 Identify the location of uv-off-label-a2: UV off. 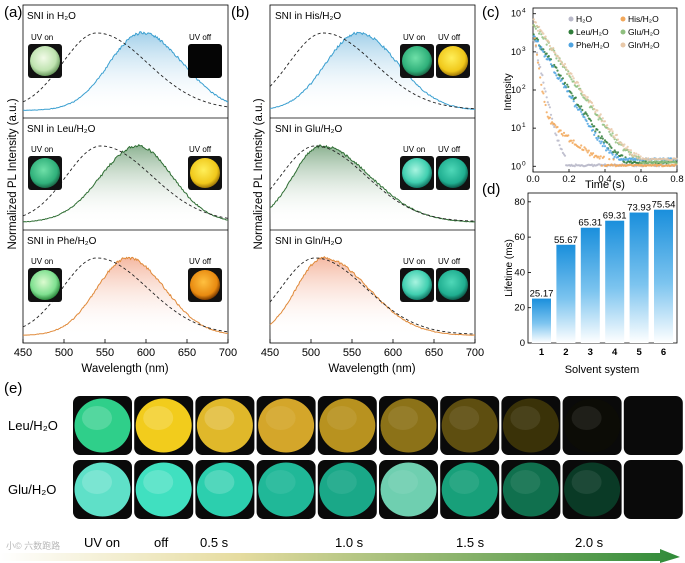
(200, 149).